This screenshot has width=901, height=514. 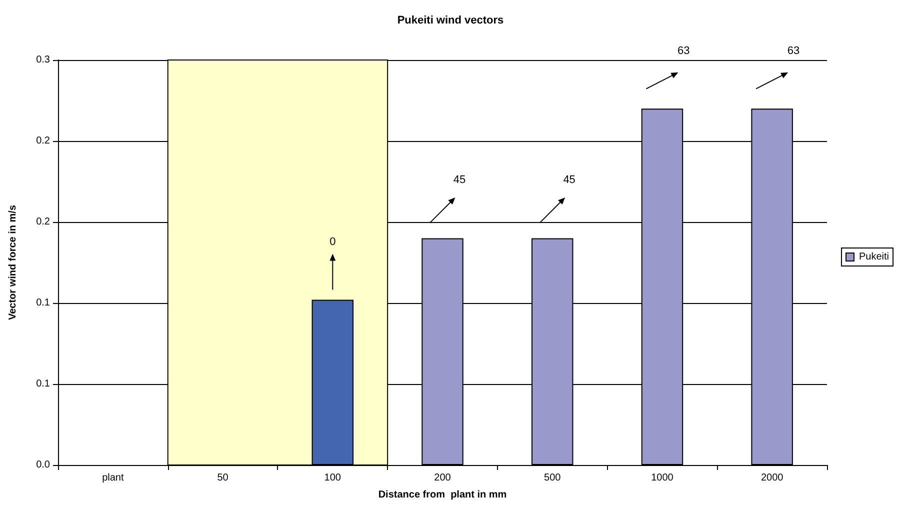 What do you see at coordinates (43, 465) in the screenshot?
I see `y-tick-label: 0.0` at bounding box center [43, 465].